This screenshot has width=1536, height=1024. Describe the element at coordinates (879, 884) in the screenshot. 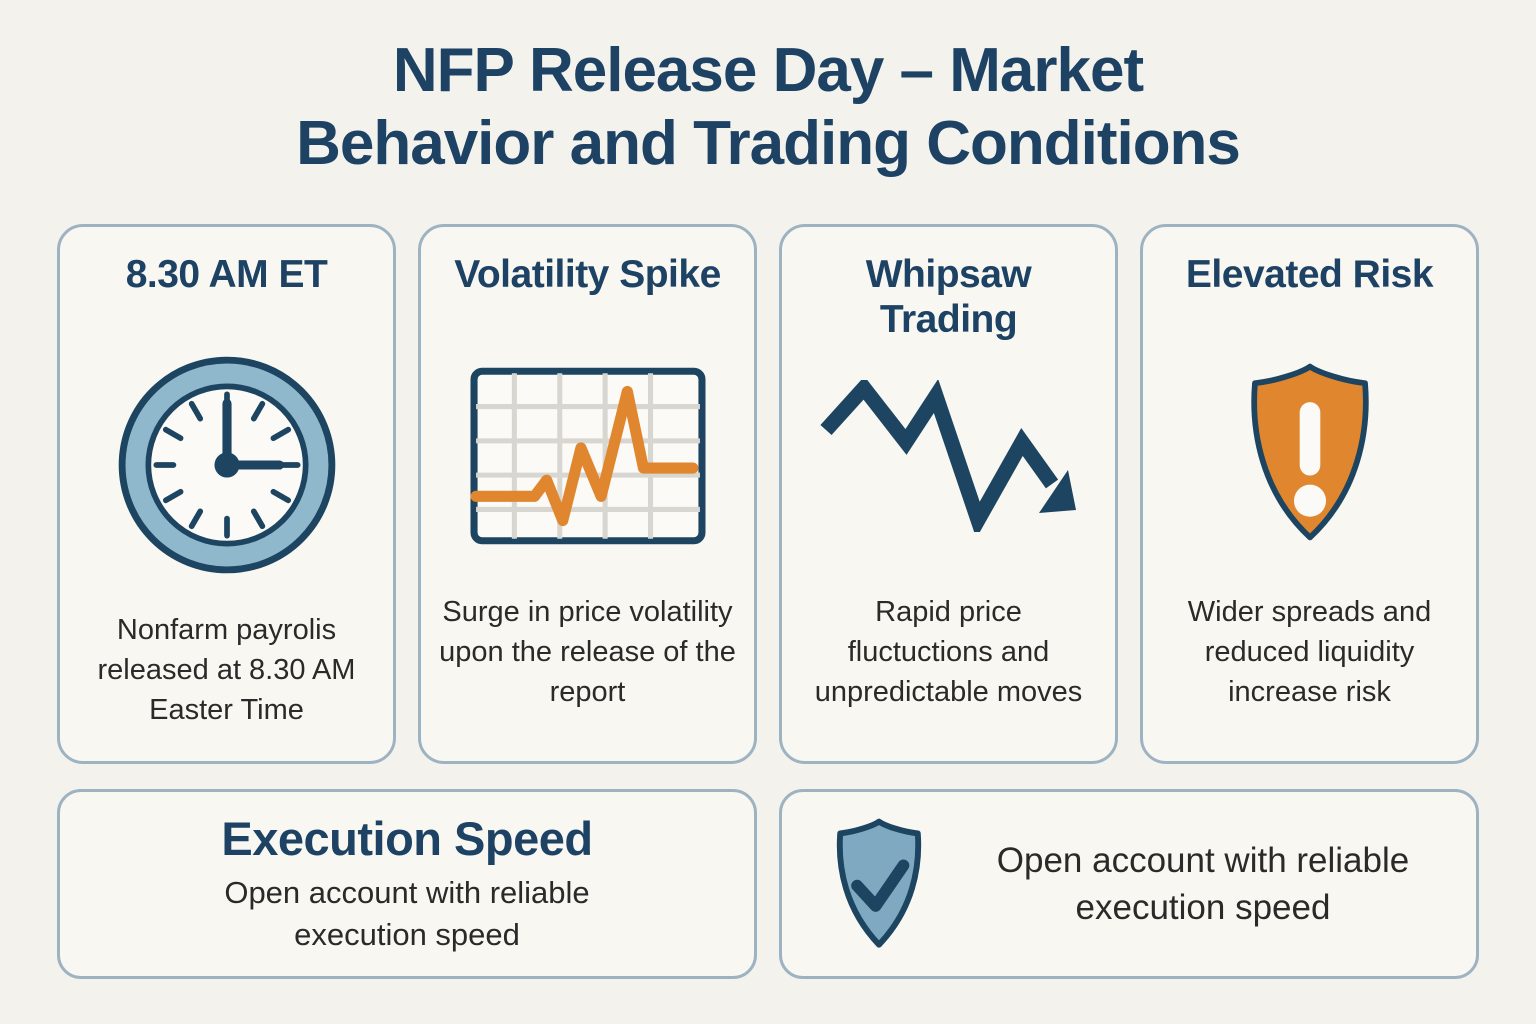

I see `check-shield-icon` at that location.